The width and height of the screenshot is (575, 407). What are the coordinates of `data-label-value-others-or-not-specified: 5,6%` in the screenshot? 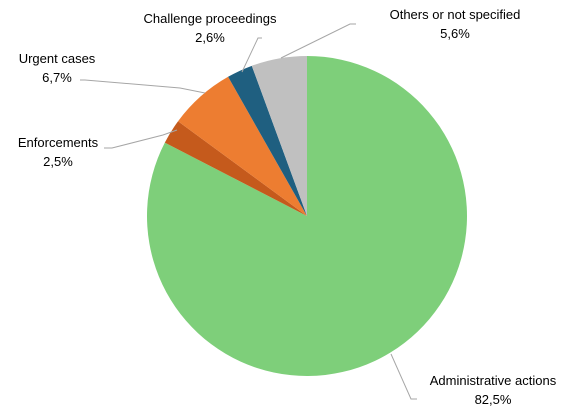 It's located at (455, 33).